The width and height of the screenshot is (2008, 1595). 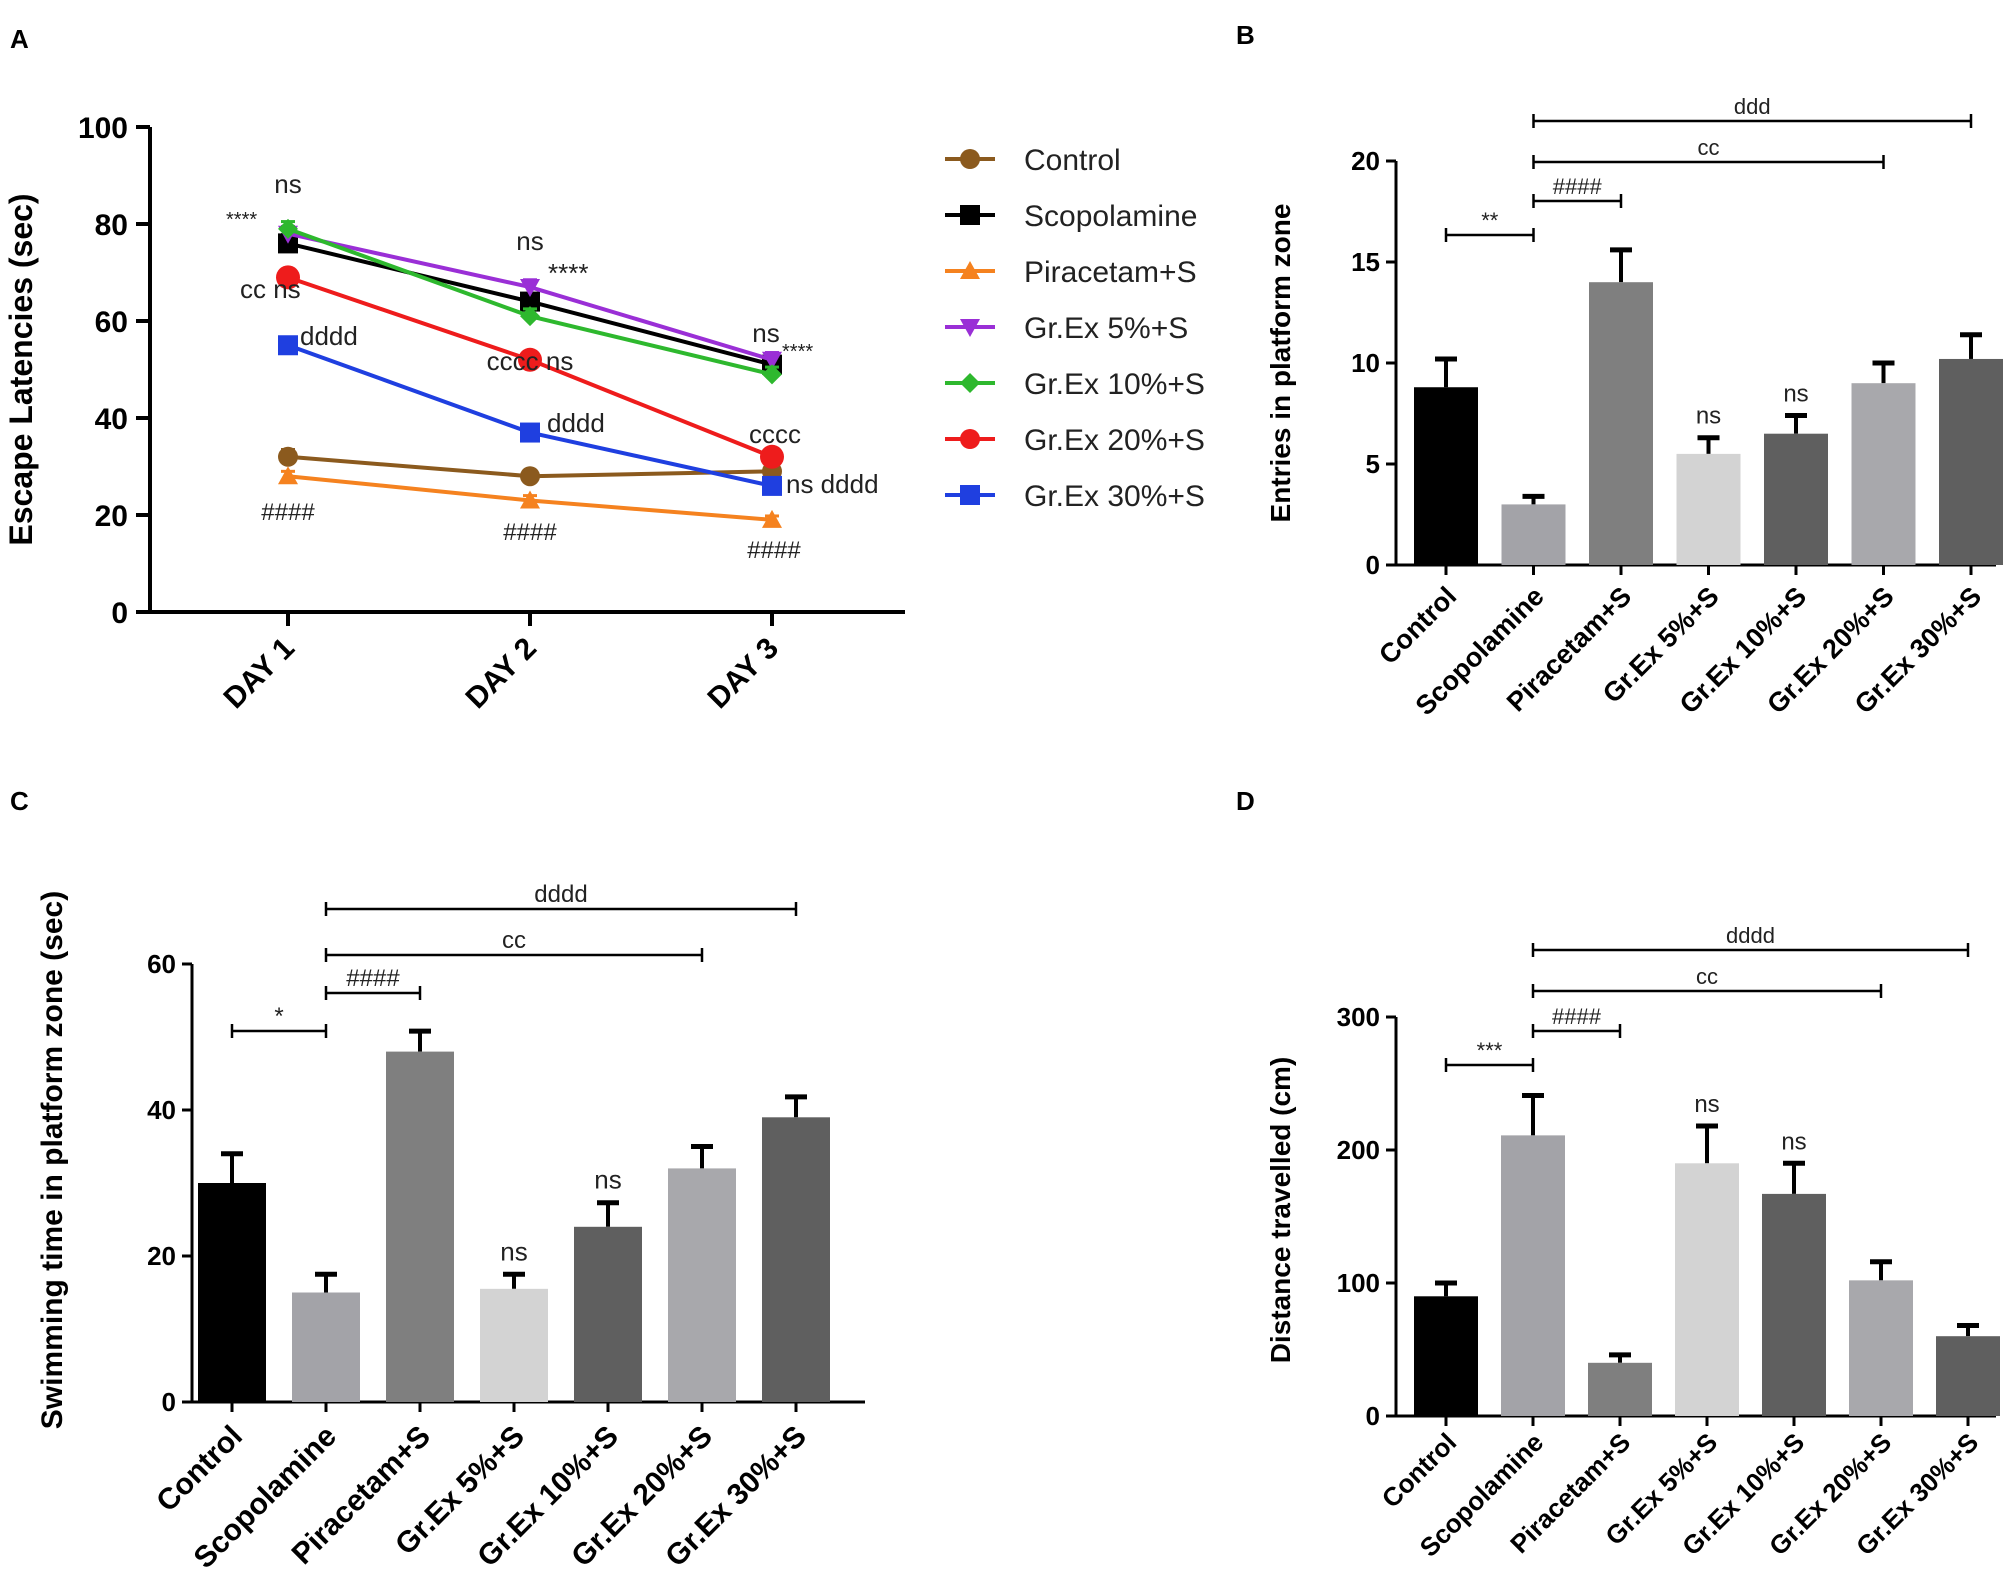 What do you see at coordinates (270, 289) in the screenshot?
I see `significance-label: cc ns` at bounding box center [270, 289].